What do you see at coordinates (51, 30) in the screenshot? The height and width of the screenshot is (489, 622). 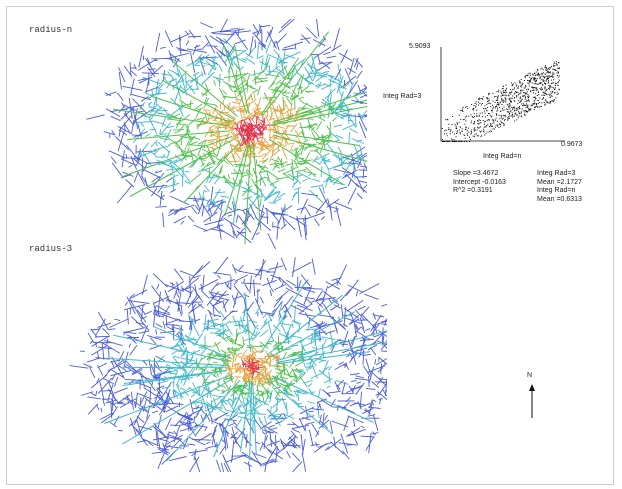 I see `map-title-radius-n: radius-n` at bounding box center [51, 30].